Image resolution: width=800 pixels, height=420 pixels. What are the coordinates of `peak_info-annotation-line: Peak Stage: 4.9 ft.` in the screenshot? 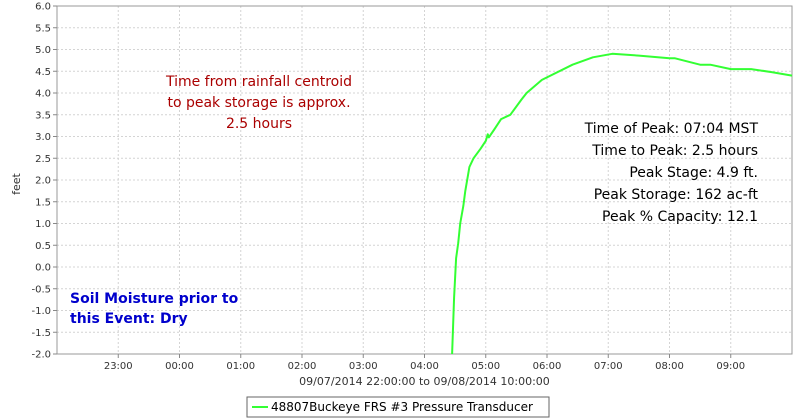 It's located at (693, 173).